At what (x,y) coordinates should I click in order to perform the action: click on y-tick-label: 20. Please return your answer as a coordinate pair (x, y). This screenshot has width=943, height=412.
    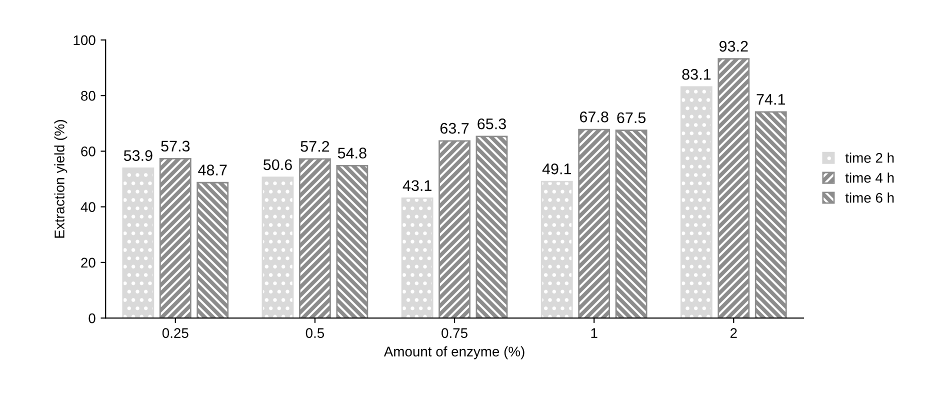
    Looking at the image, I should click on (88, 263).